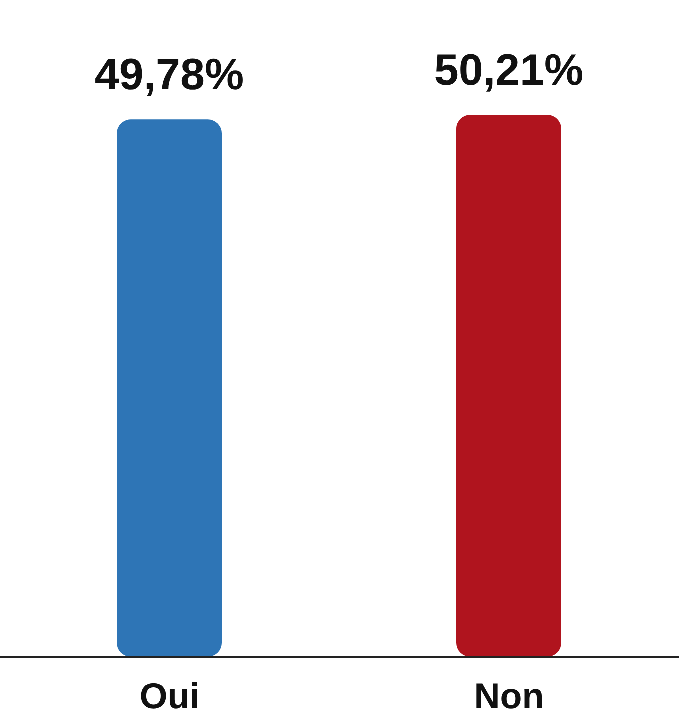 This screenshot has width=679, height=726. What do you see at coordinates (170, 696) in the screenshot?
I see `x-tick-label: Oui` at bounding box center [170, 696].